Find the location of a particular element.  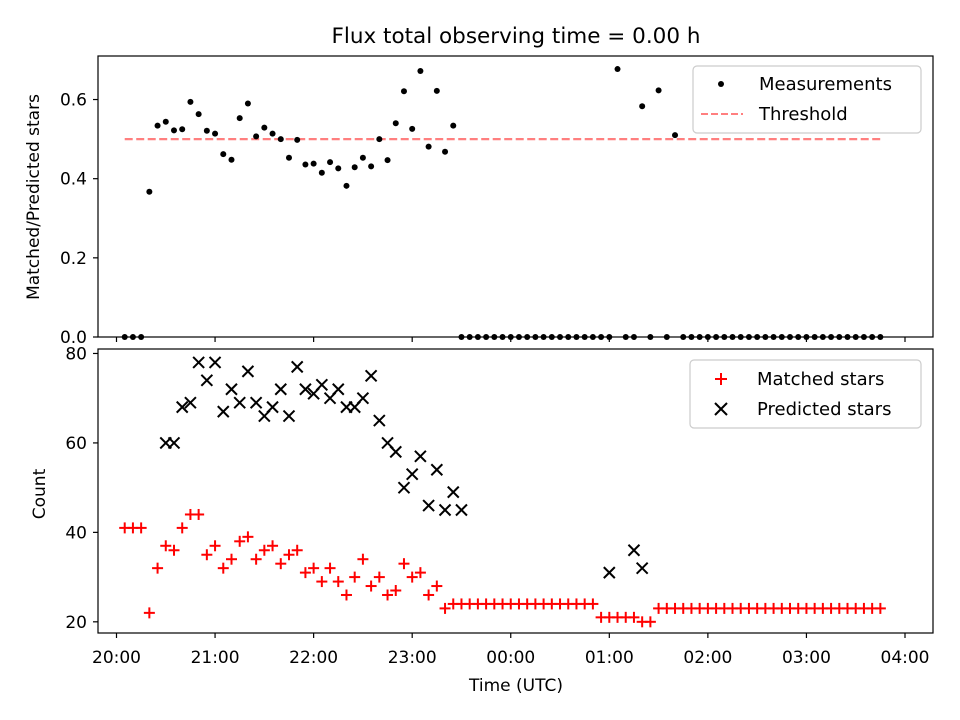

bottom-ytick-label: 80 is located at coordinates (76, 354).